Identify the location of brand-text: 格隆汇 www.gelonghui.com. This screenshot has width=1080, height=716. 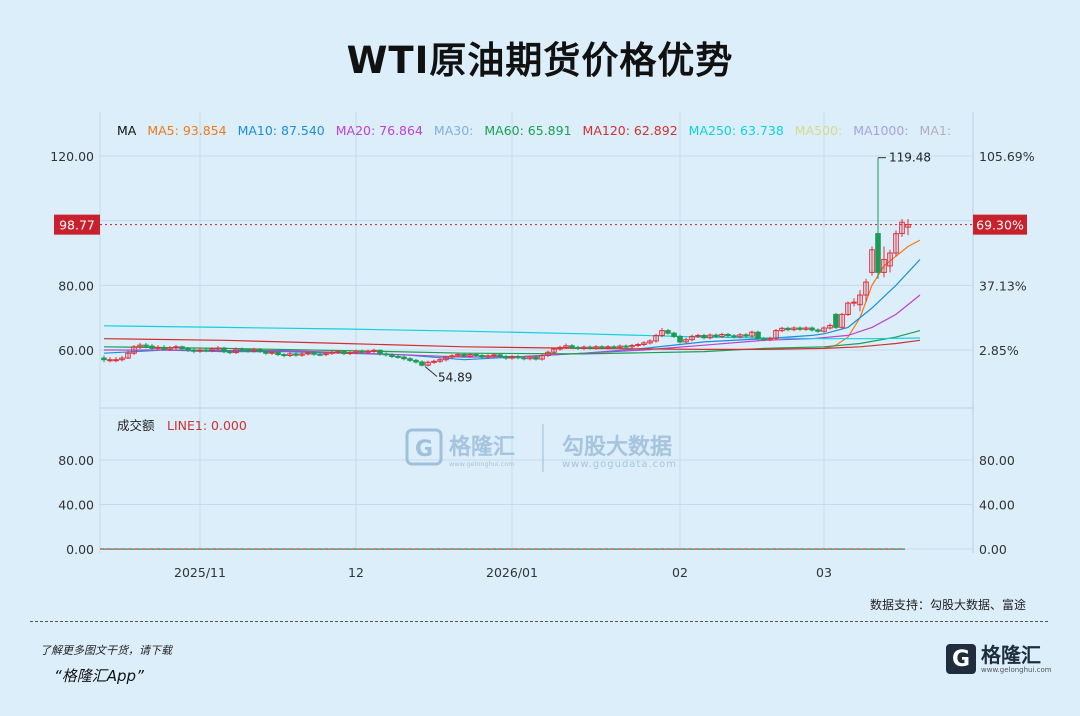
(1016, 659).